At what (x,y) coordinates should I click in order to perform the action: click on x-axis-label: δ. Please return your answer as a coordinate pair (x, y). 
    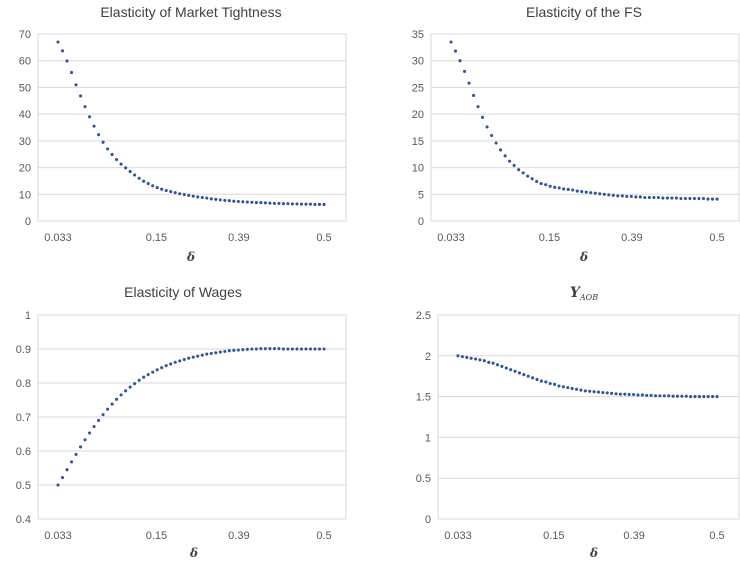
    Looking at the image, I should click on (193, 553).